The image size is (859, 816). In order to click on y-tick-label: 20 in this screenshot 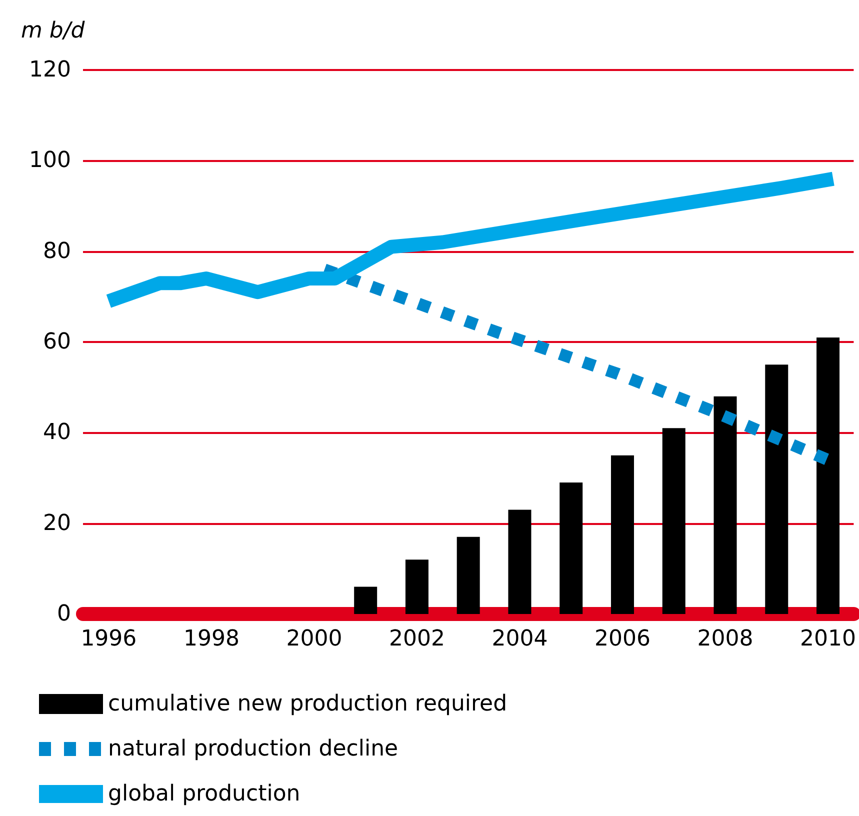, I will do `click(57, 523)`.